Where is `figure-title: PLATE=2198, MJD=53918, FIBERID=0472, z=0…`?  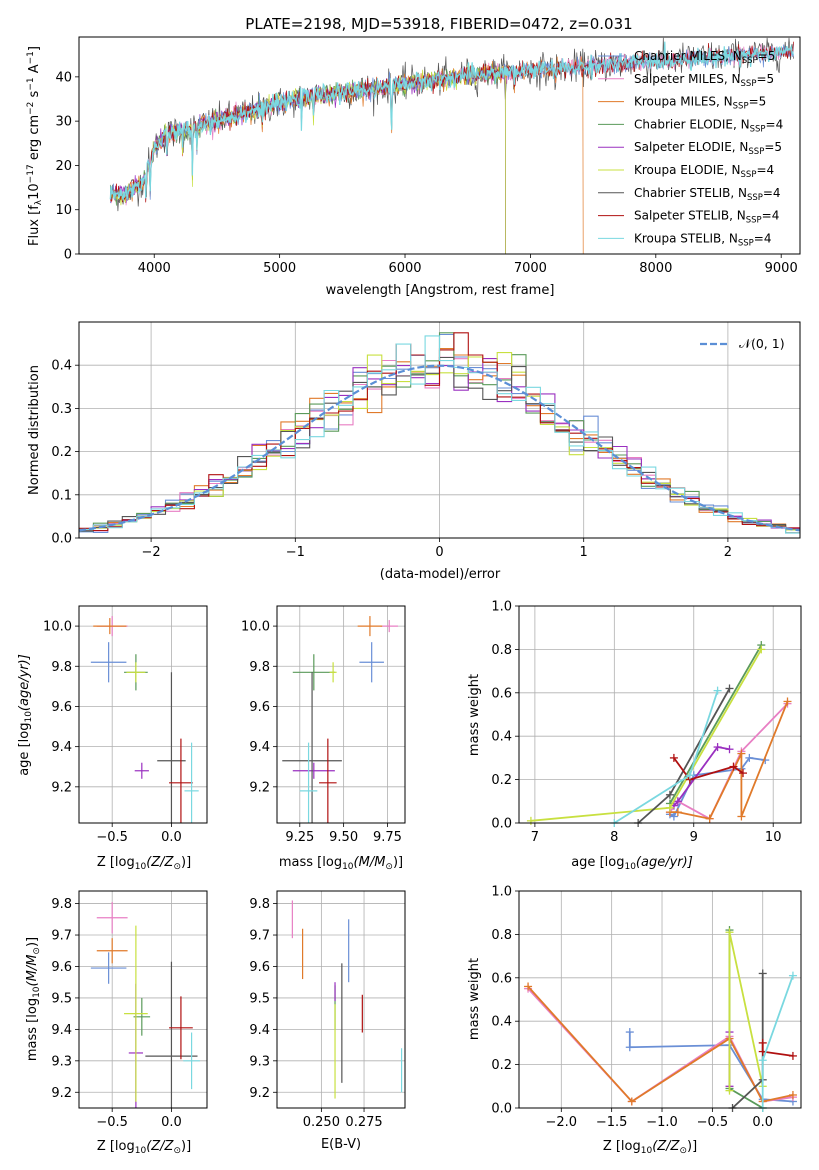
figure-title: PLATE=2198, MJD=53918, FIBERID=0472, z=0… is located at coordinates (438, 24).